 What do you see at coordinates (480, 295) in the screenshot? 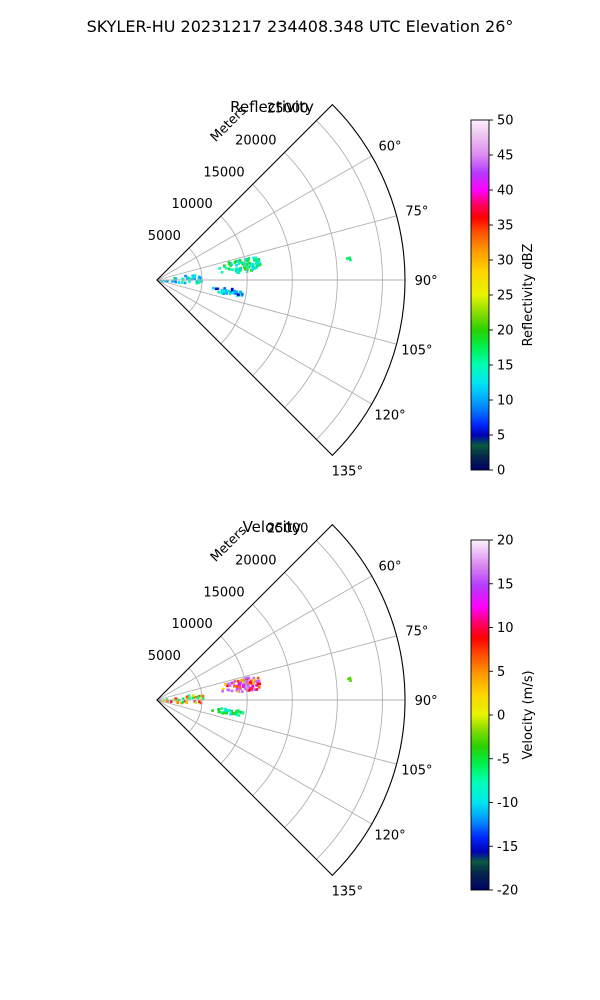
I see `colorbar-bar` at bounding box center [480, 295].